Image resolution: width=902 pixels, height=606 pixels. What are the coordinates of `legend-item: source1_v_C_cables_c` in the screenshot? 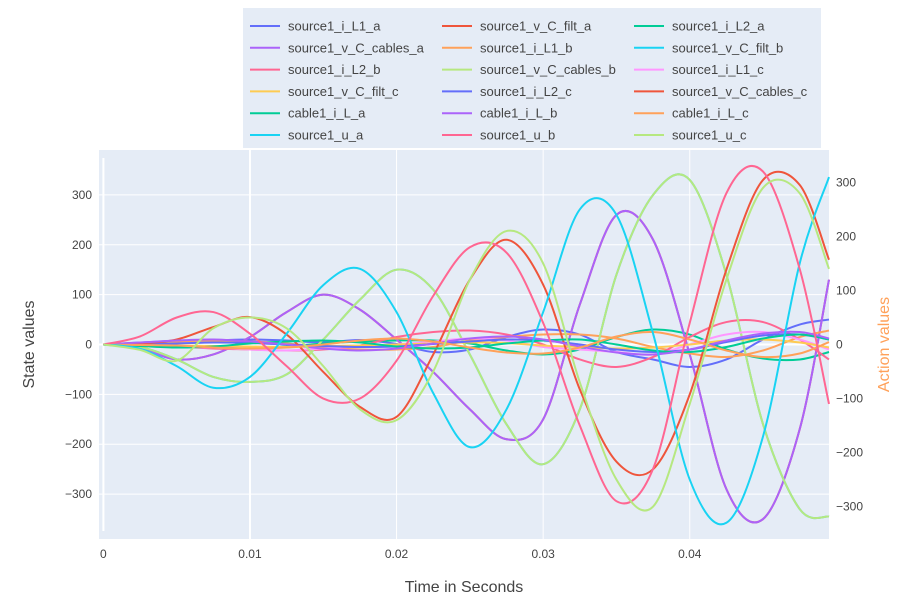 It's located at (721, 91).